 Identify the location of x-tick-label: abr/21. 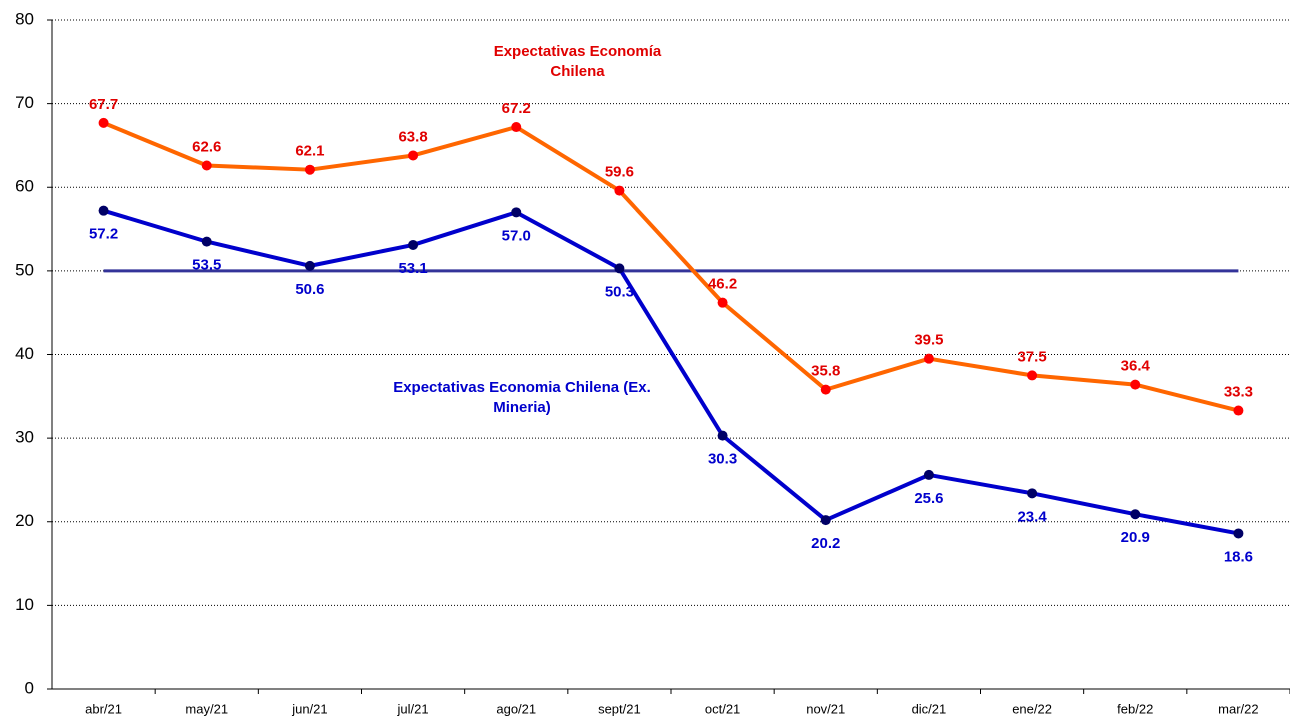
(103, 708).